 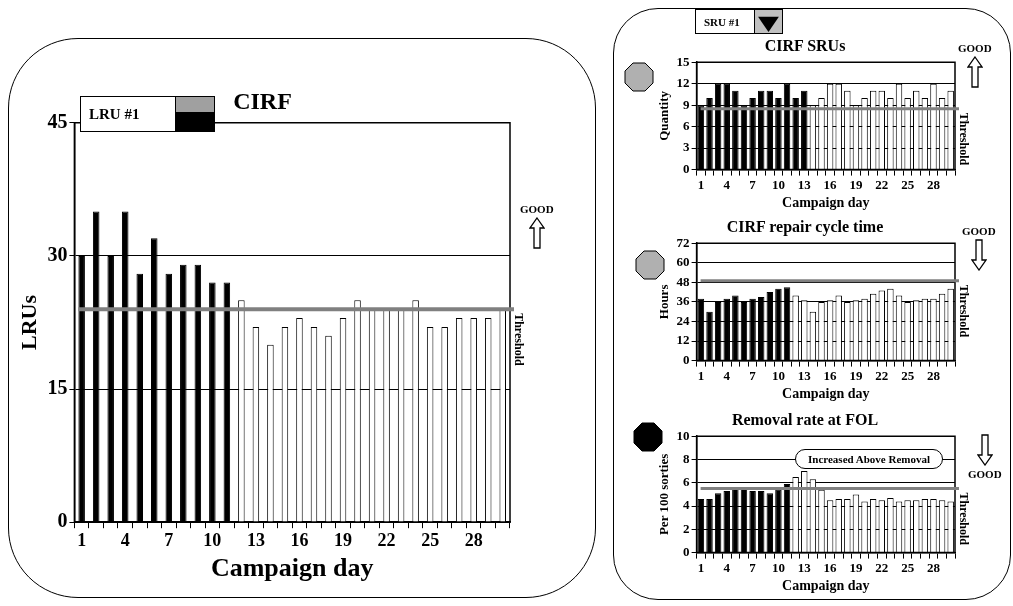 What do you see at coordinates (687, 458) in the screenshot?
I see `y-tick-label: 8` at bounding box center [687, 458].